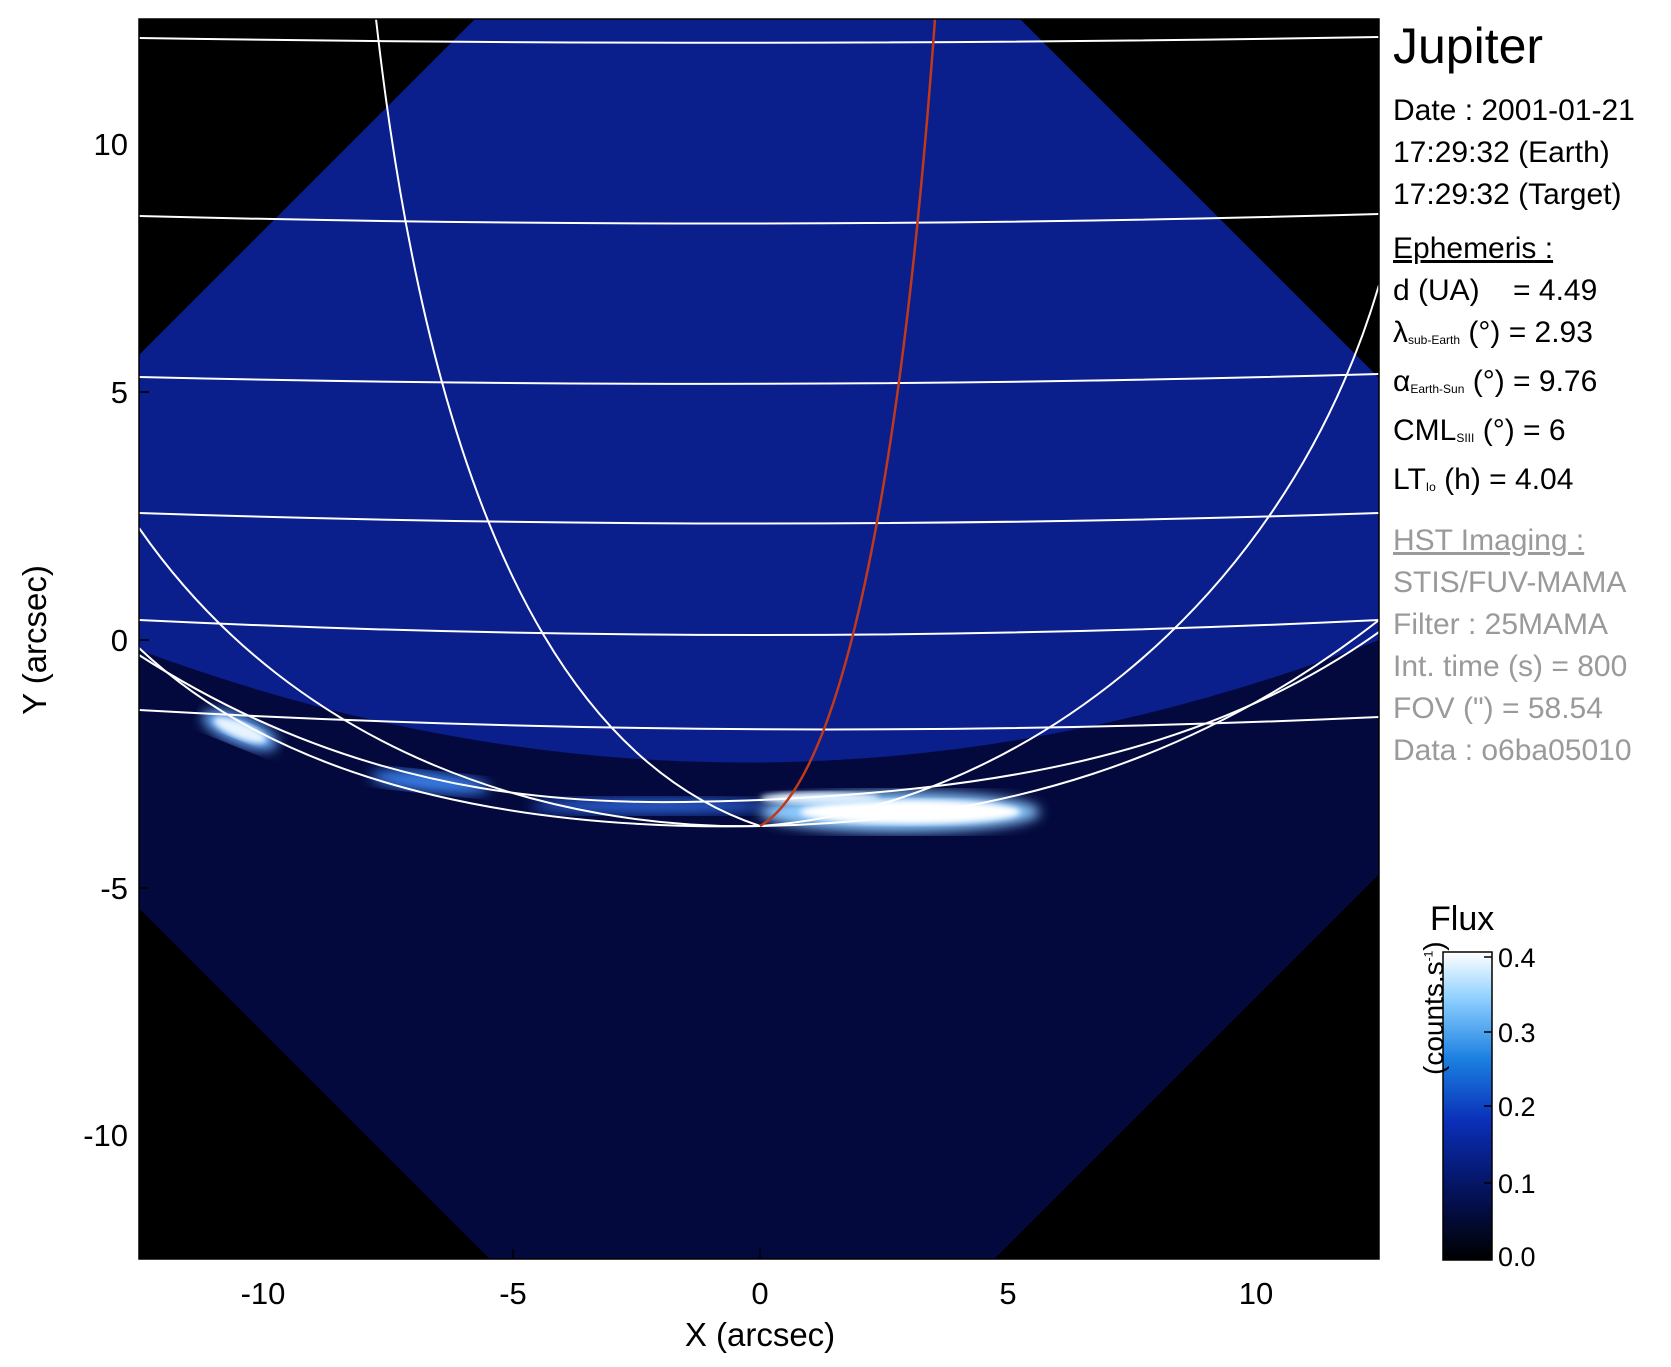 Image resolution: width=1671 pixels, height=1367 pixels. I want to click on y-tick-label: -10, so click(105, 1135).